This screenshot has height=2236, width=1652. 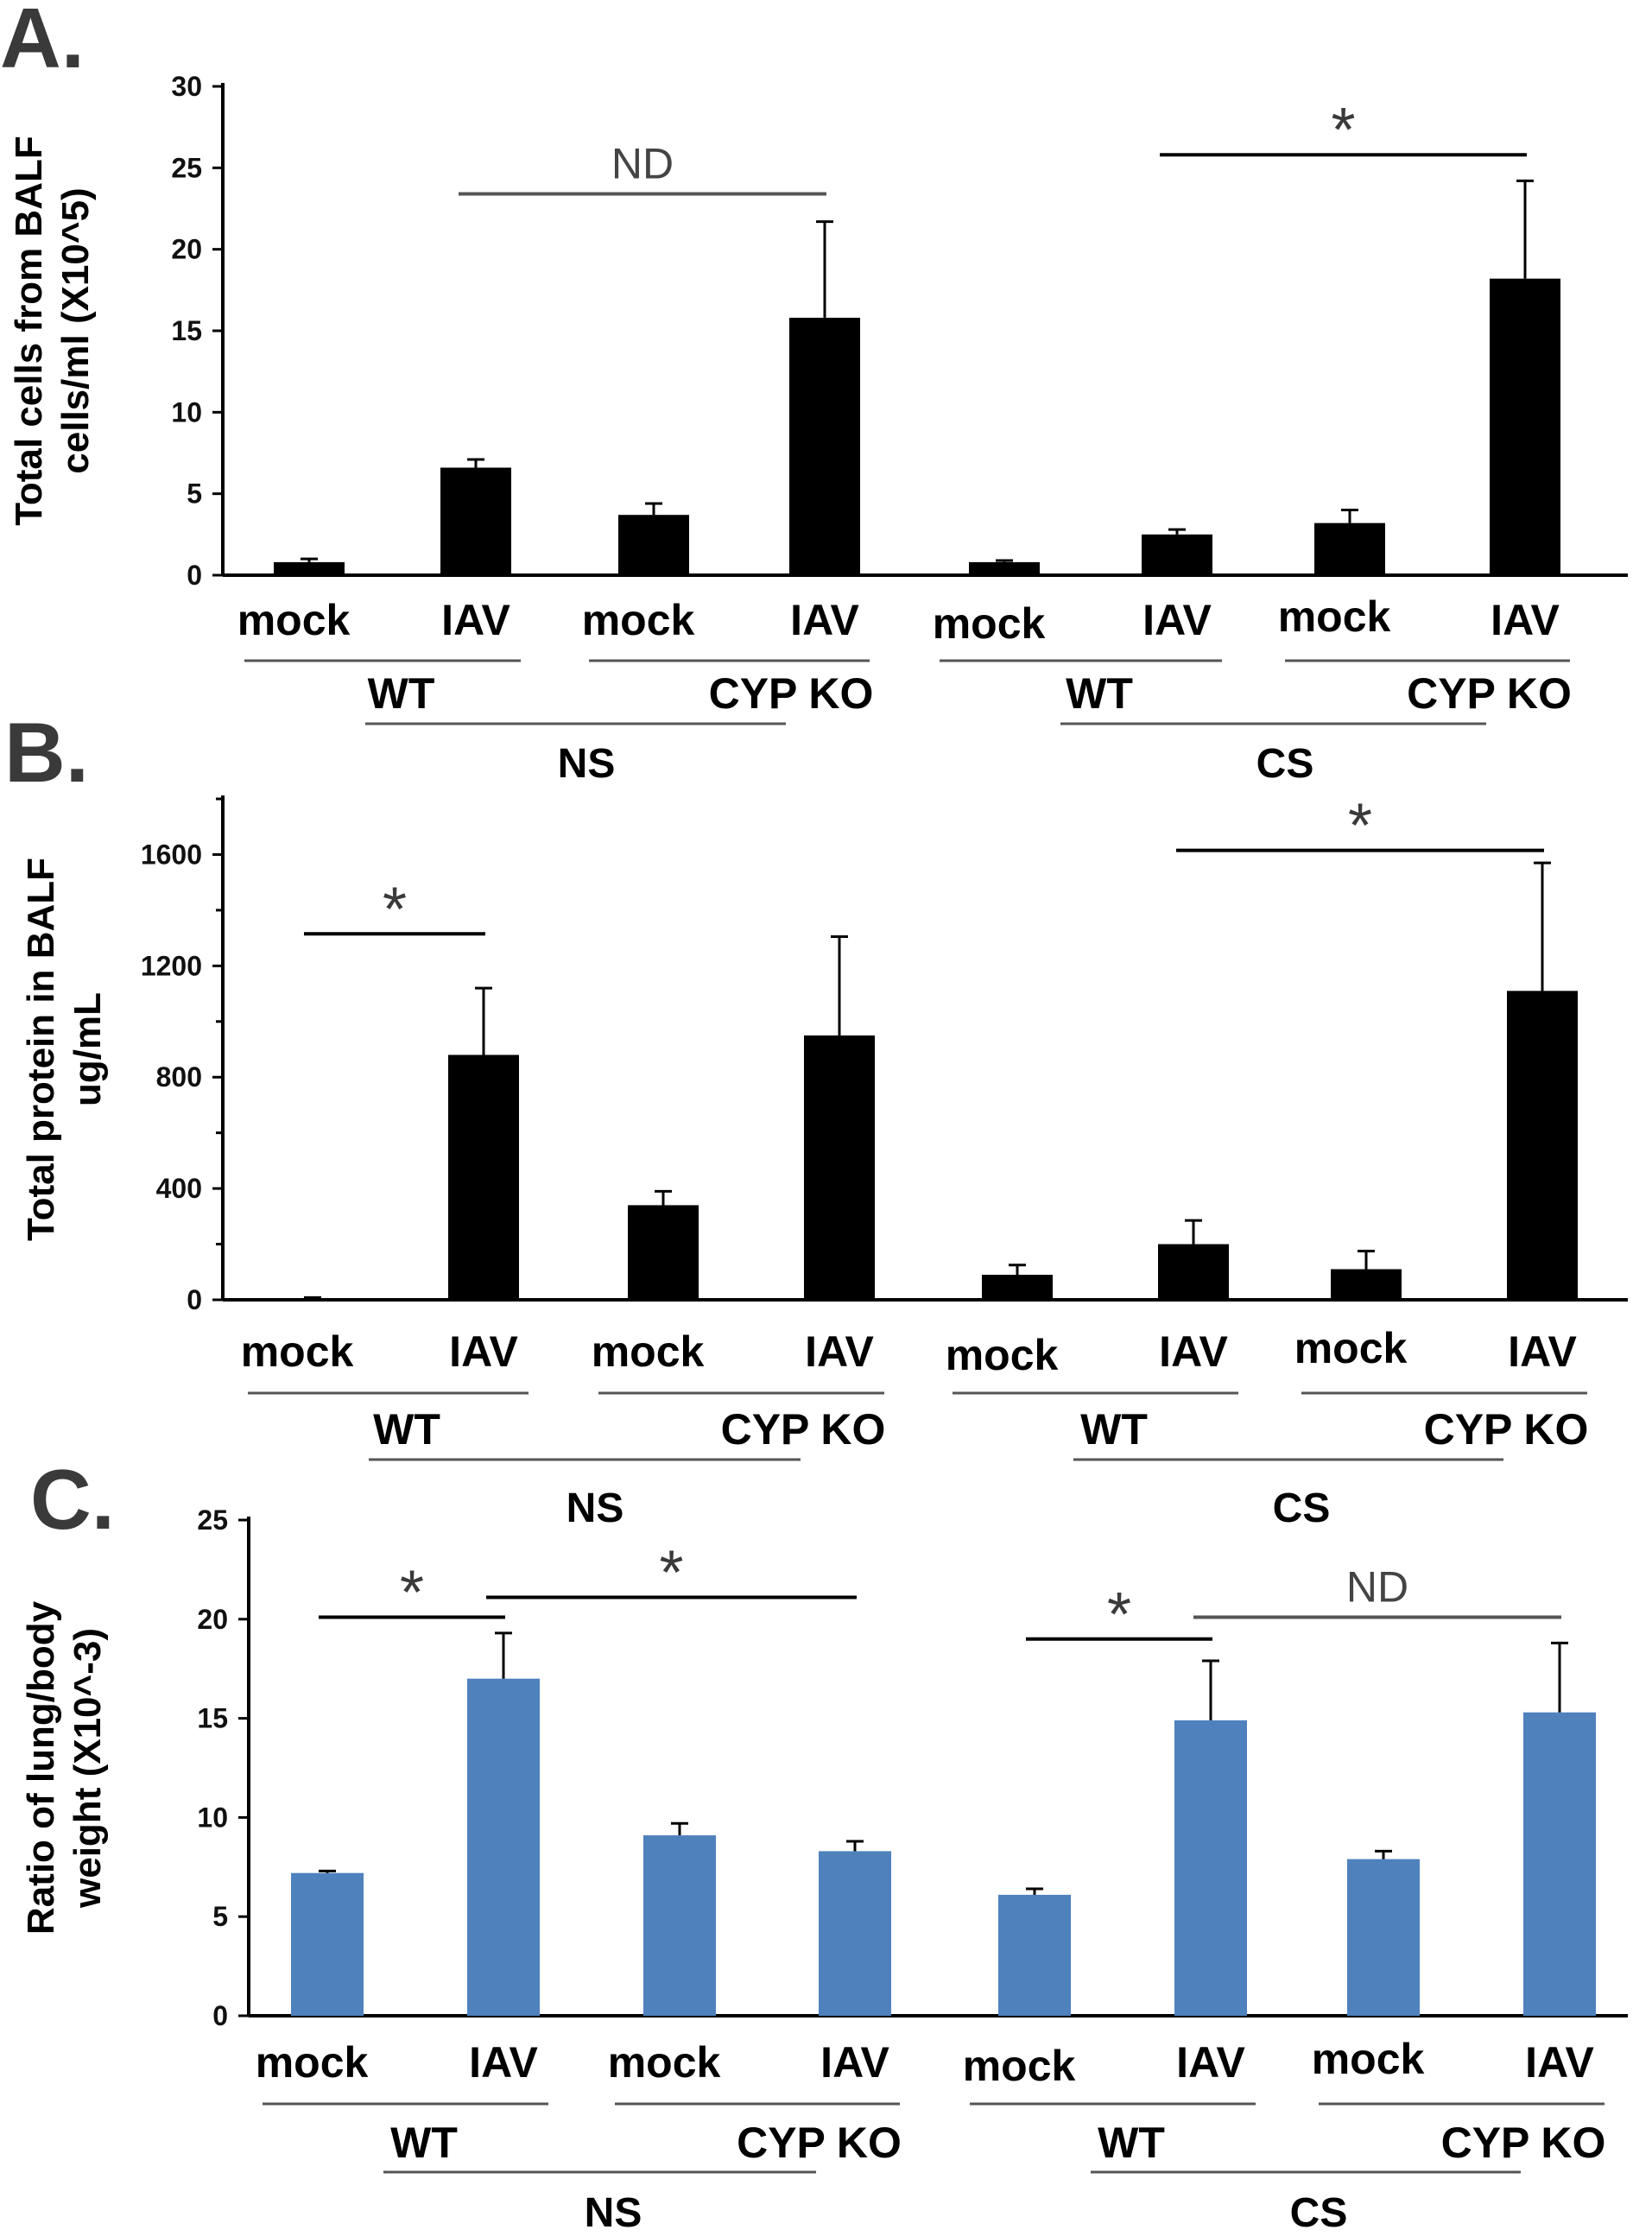 I want to click on y-tick-label: 1200, so click(x=171, y=965).